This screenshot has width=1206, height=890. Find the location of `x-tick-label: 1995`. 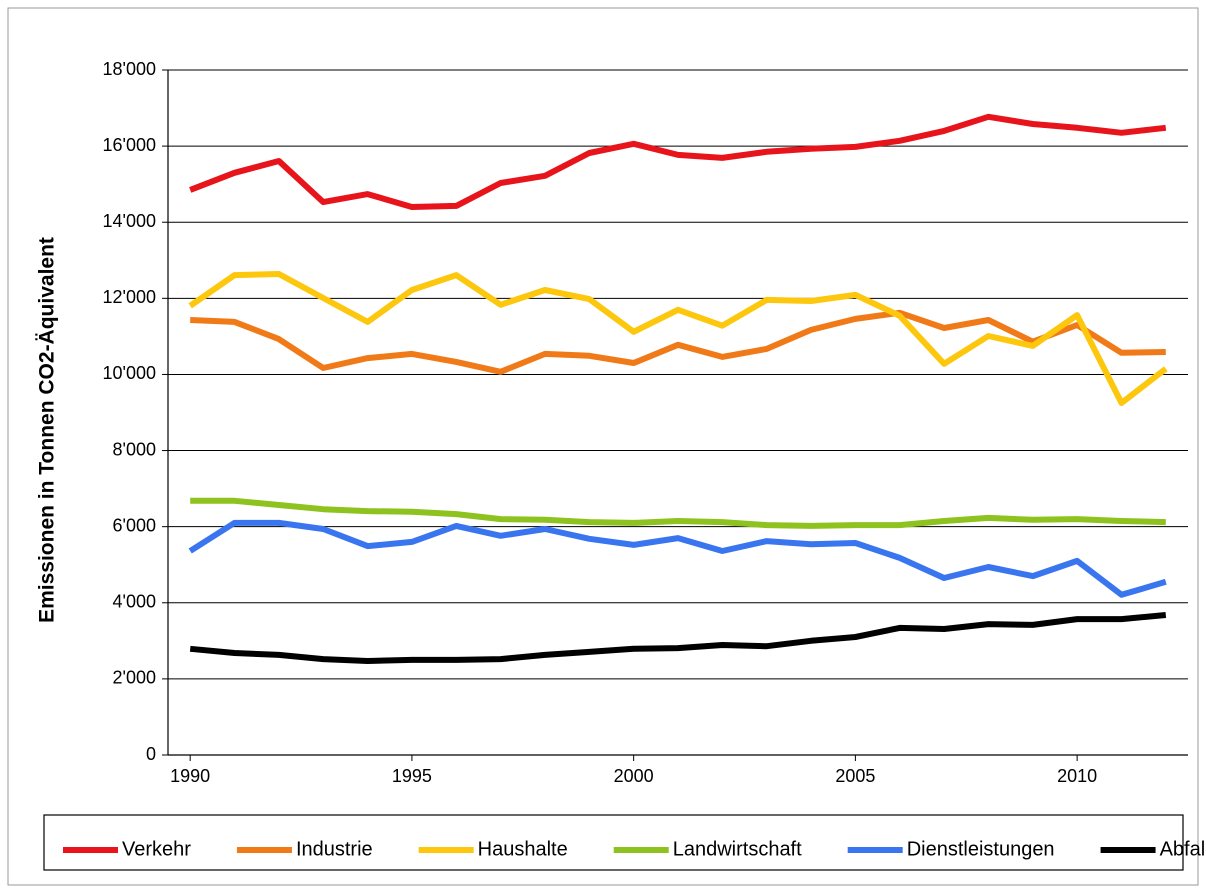

x-tick-label: 1995 is located at coordinates (412, 776).